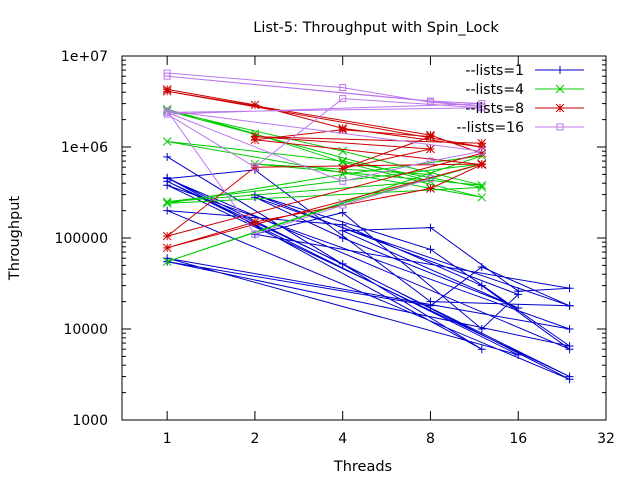 Image resolution: width=640 pixels, height=480 pixels. I want to click on x-tick-label-5: 16, so click(518, 439).